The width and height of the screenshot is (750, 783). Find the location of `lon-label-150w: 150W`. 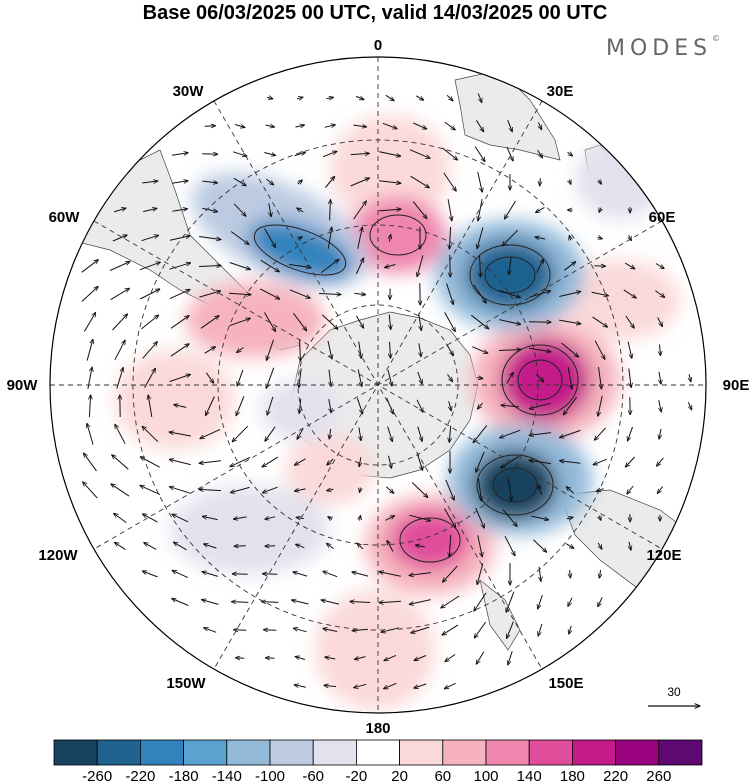

lon-label-150w: 150W is located at coordinates (186, 683).